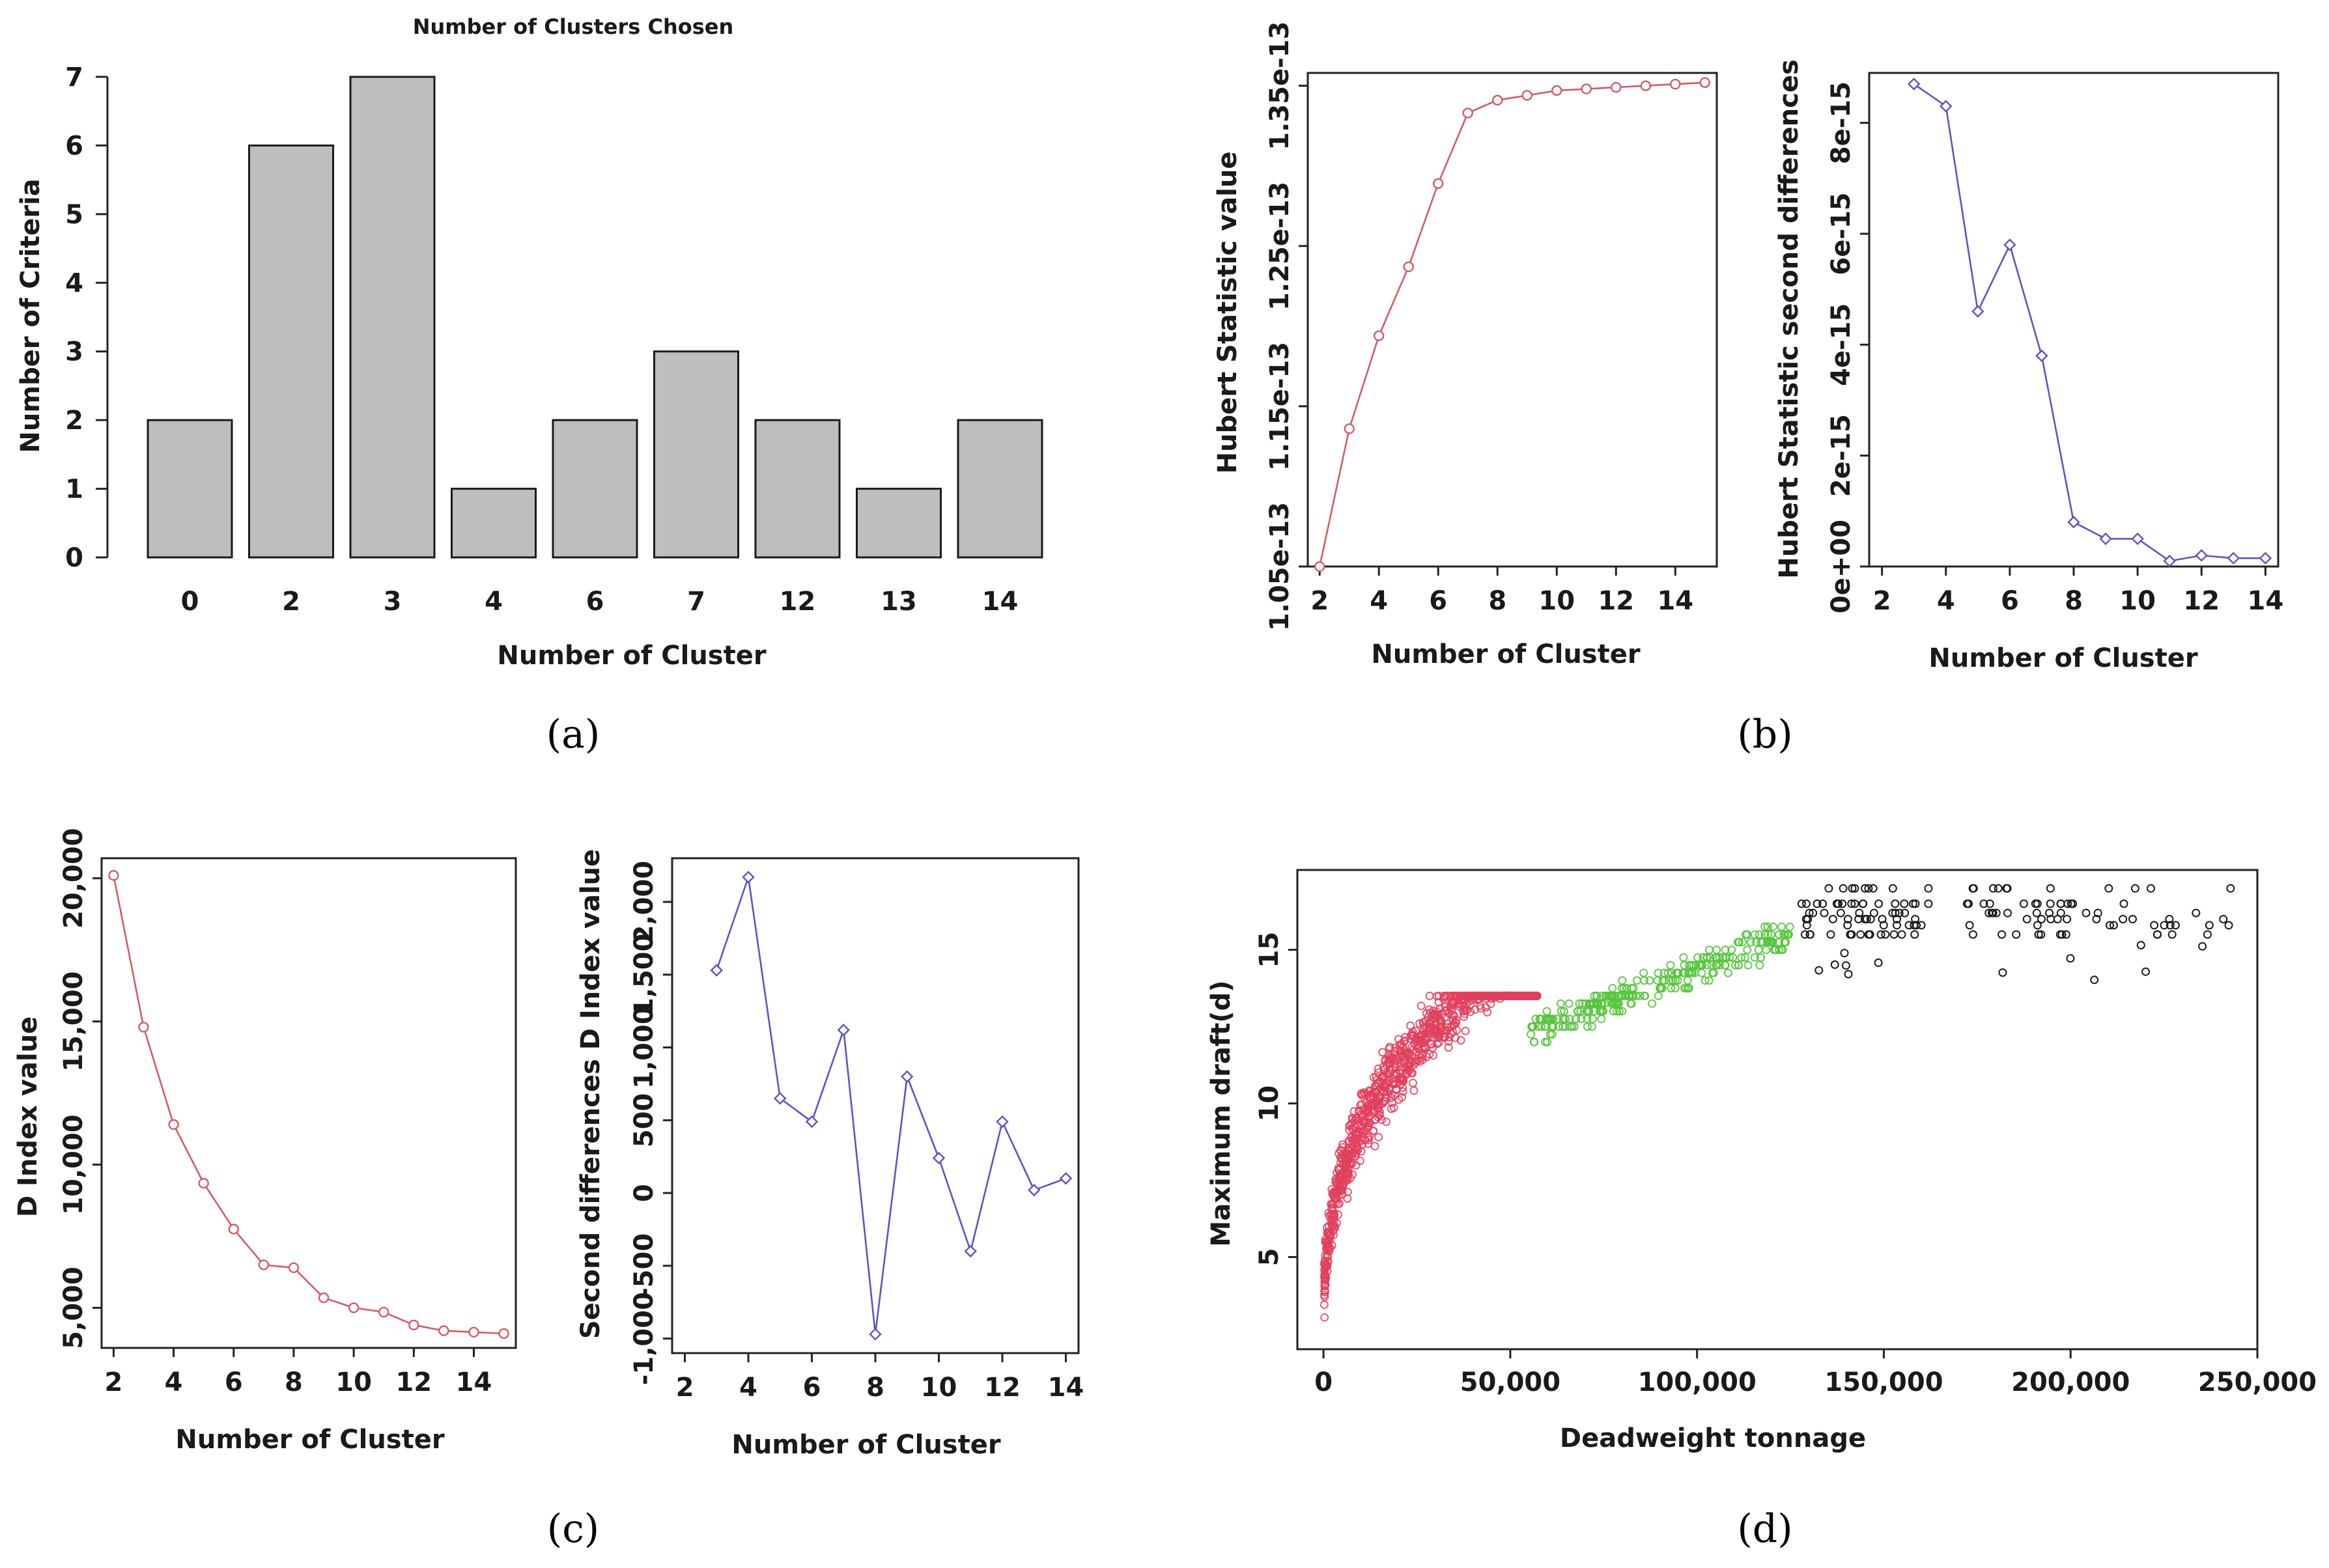  What do you see at coordinates (591, 1094) in the screenshot?
I see `chart-c2-y-axis-title: Second differences D Index value` at bounding box center [591, 1094].